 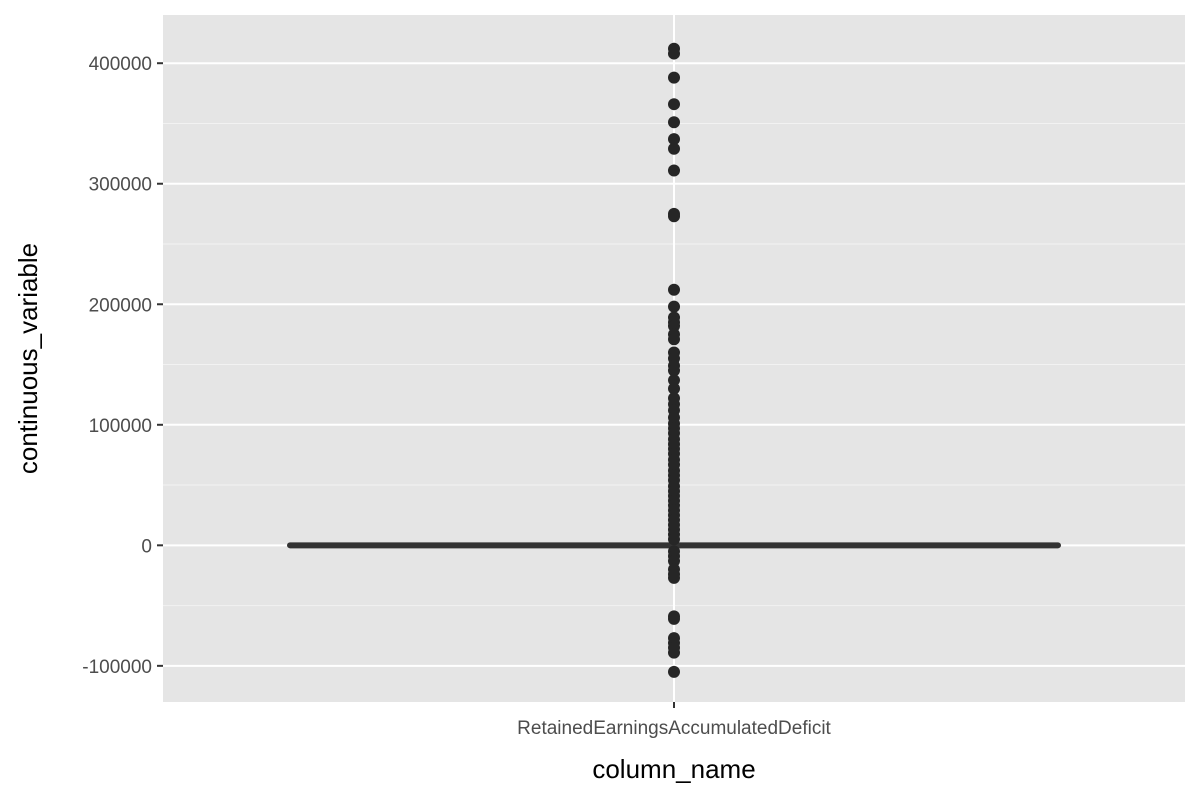 I want to click on y-tick-label: 300000, so click(x=120, y=185).